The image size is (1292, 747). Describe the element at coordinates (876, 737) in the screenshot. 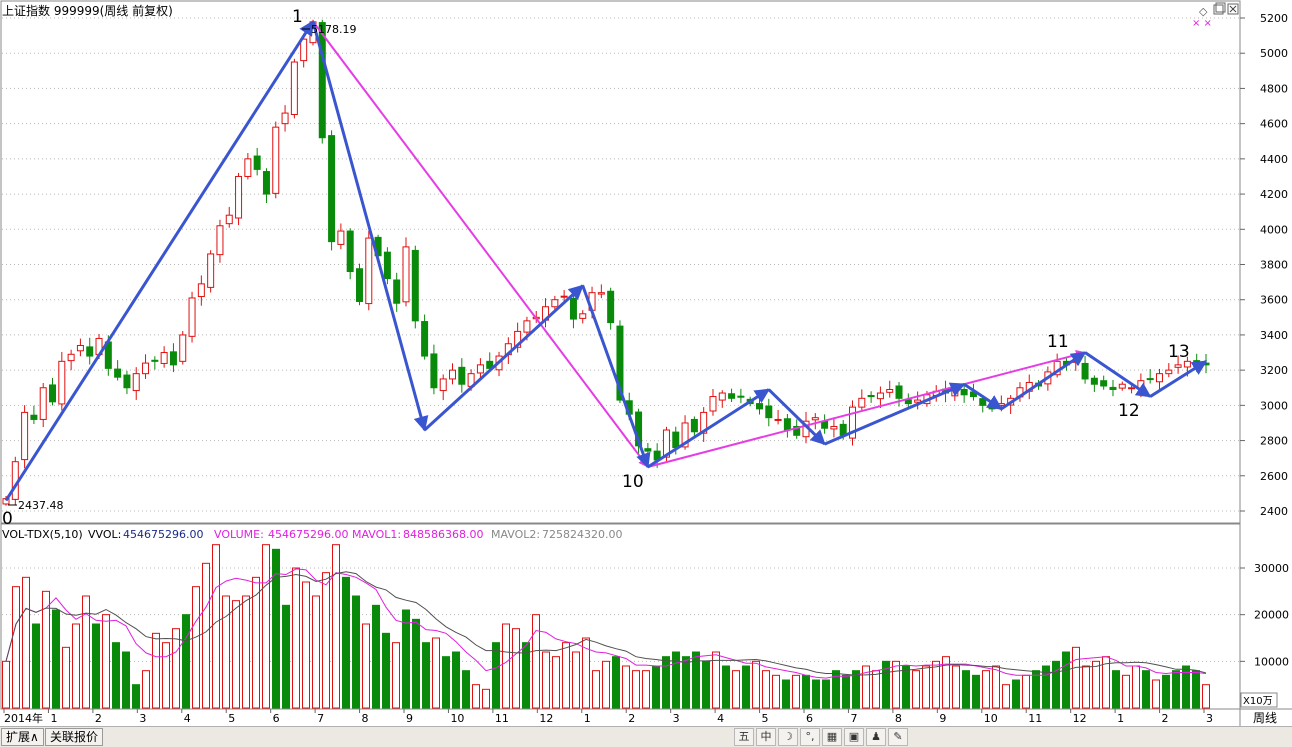

I see `user-icon: ♟` at that location.